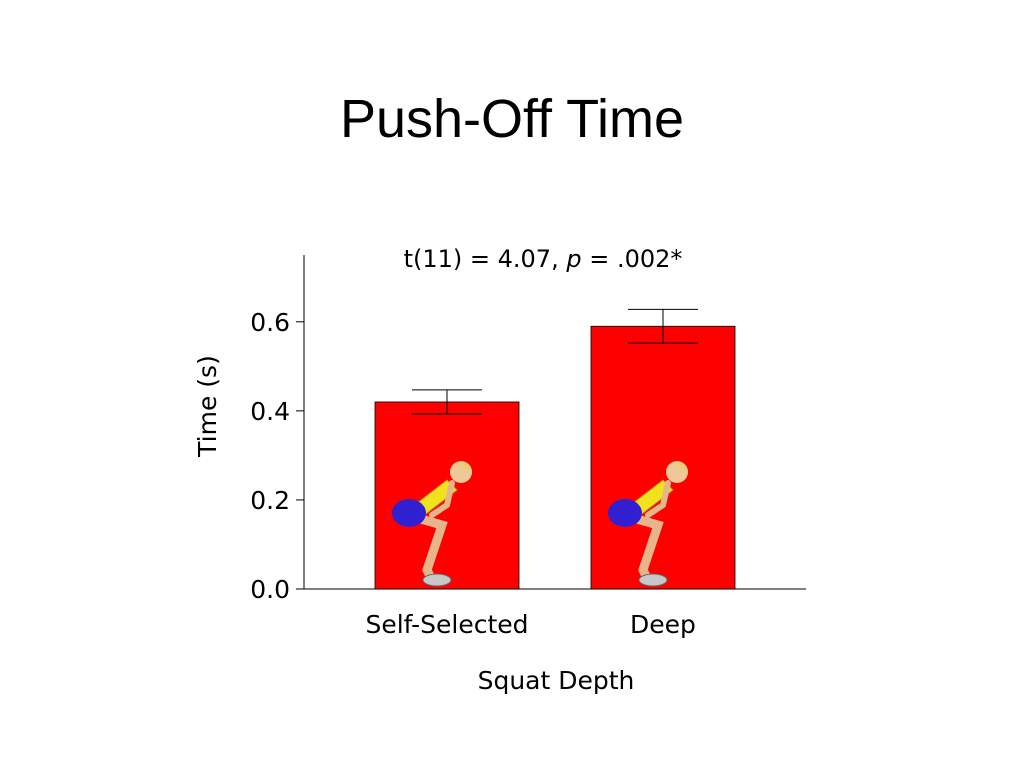 This screenshot has width=1024, height=768. What do you see at coordinates (632, 259) in the screenshot?
I see `annotation-part: = .002*` at bounding box center [632, 259].